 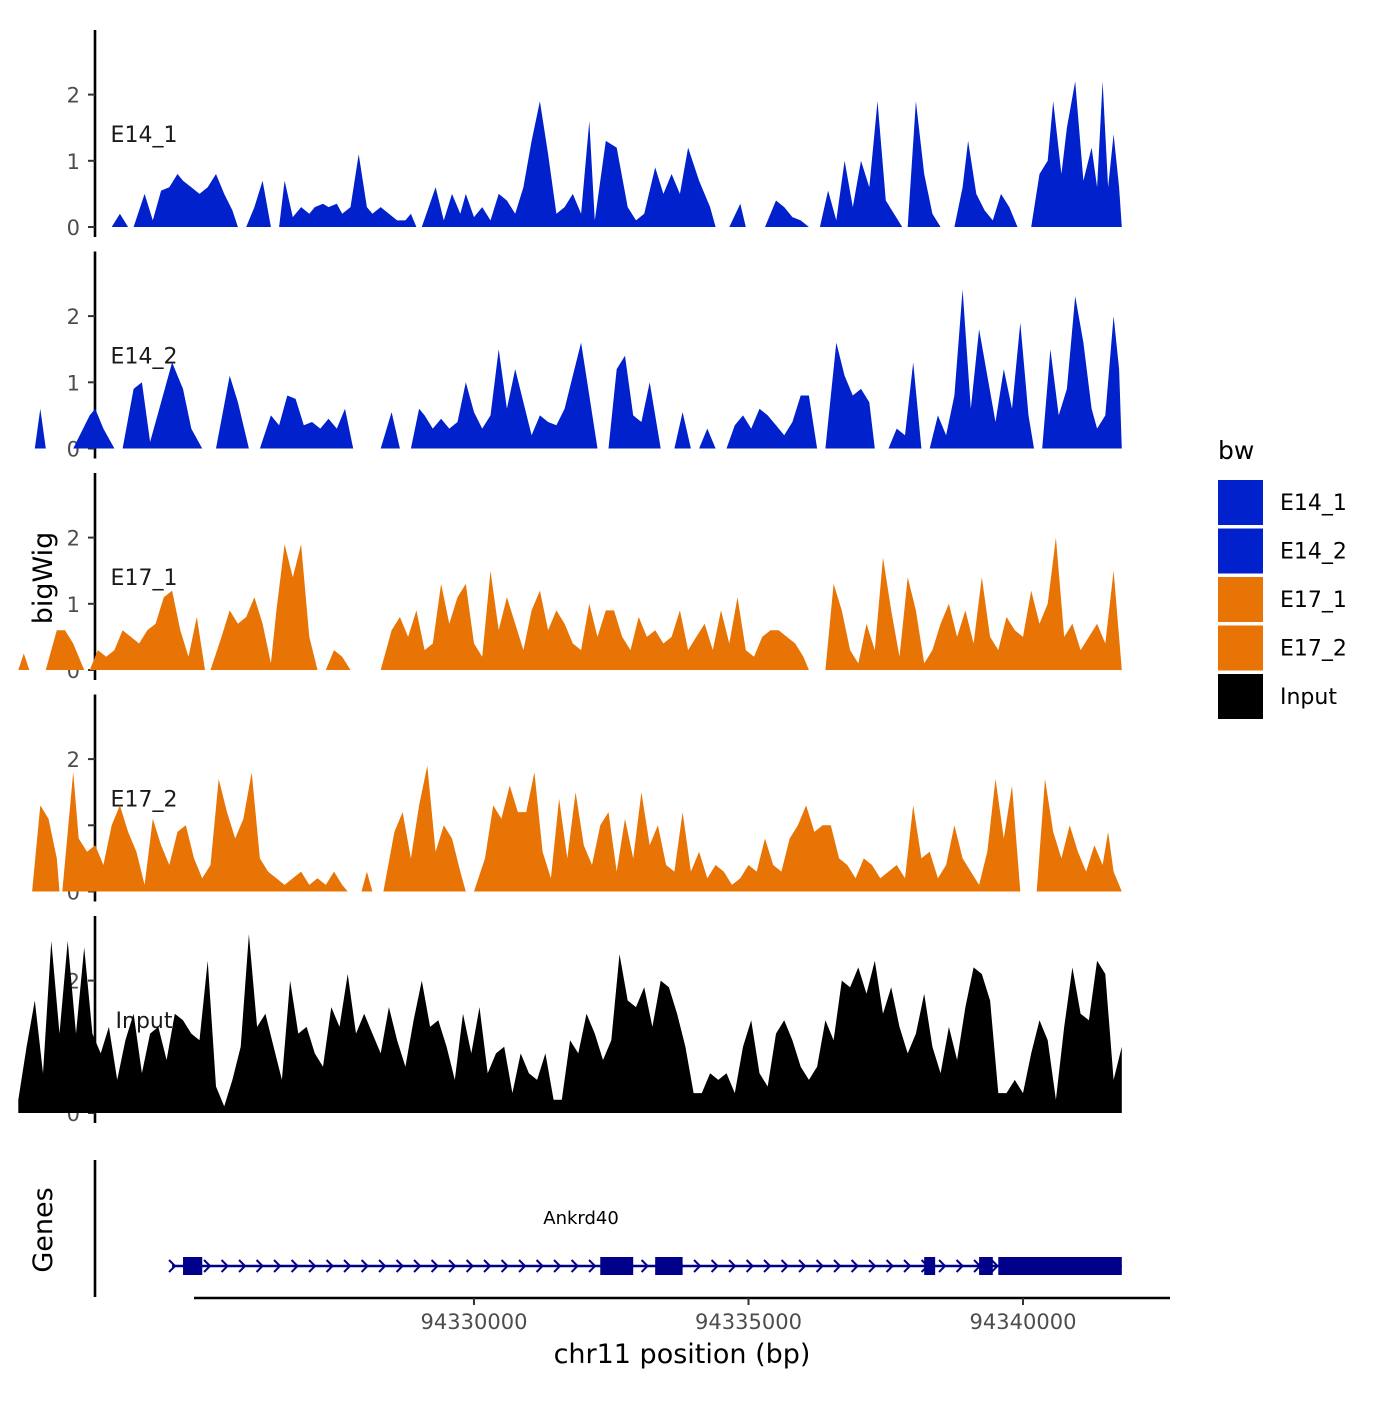 What do you see at coordinates (570, 1021) in the screenshot?
I see `track-Input: 012Input` at bounding box center [570, 1021].